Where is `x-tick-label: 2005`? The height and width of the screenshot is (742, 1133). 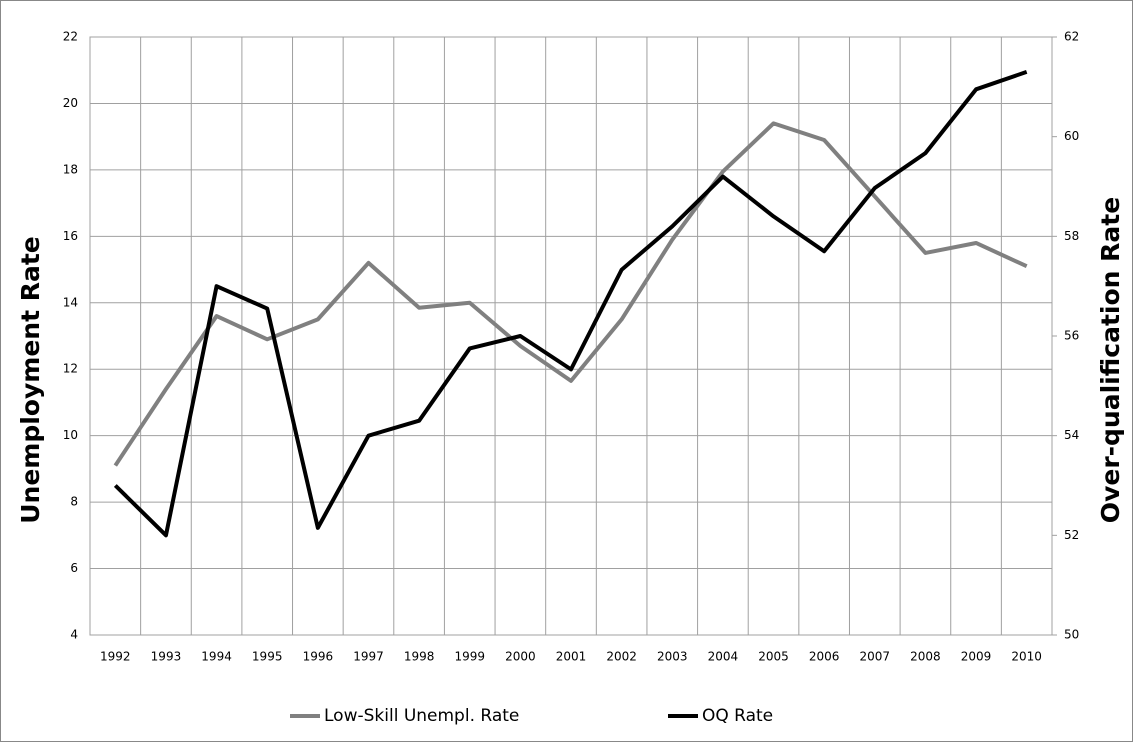 x-tick-label: 2005 is located at coordinates (773, 657).